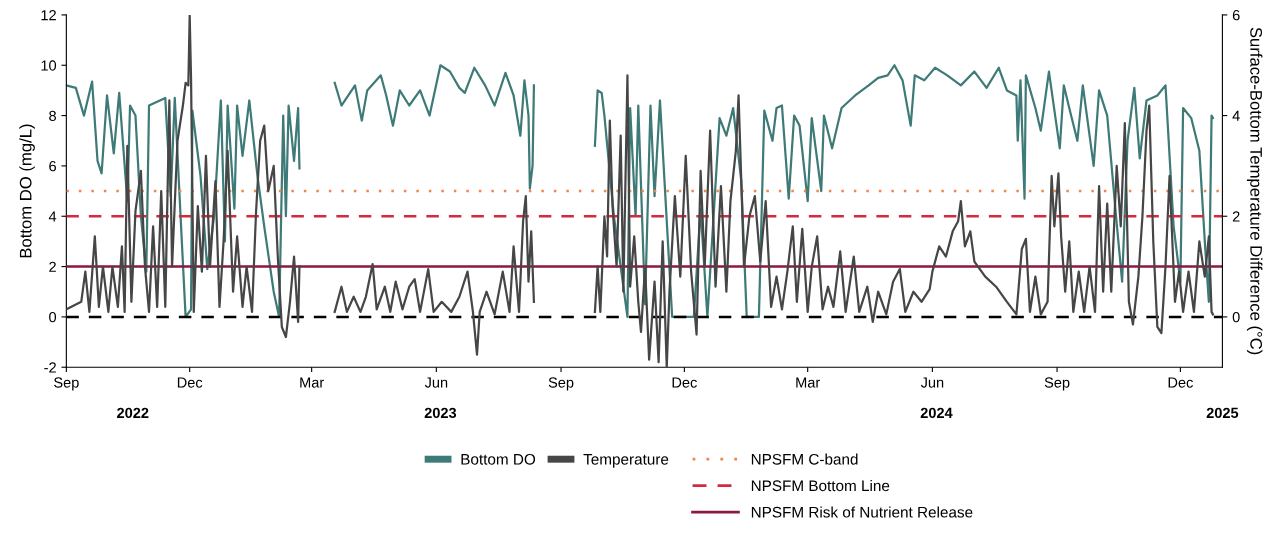  What do you see at coordinates (1254, 191) in the screenshot?
I see `y2-axis-title: Surface-Bottom Temperature Difference (°C)` at bounding box center [1254, 191].